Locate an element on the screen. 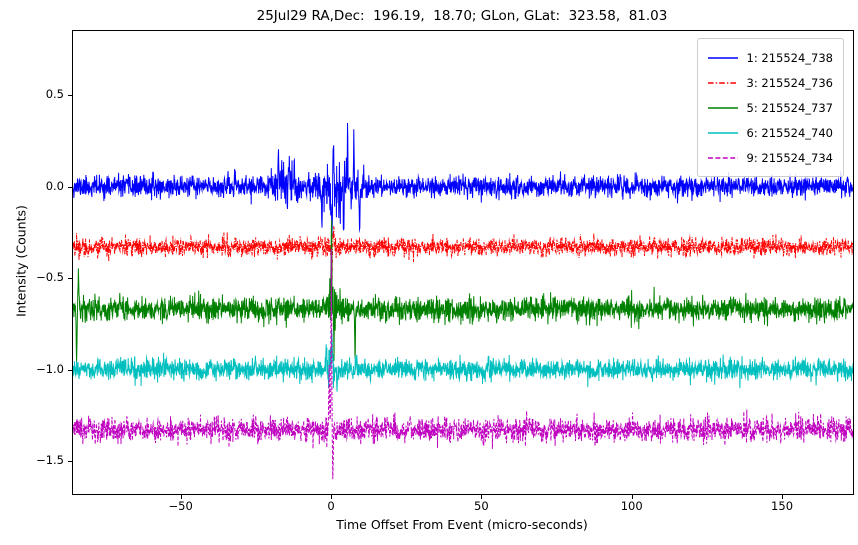 This screenshot has height=545, width=858. legend-entry: 6: 215524_740 is located at coordinates (770, 132).